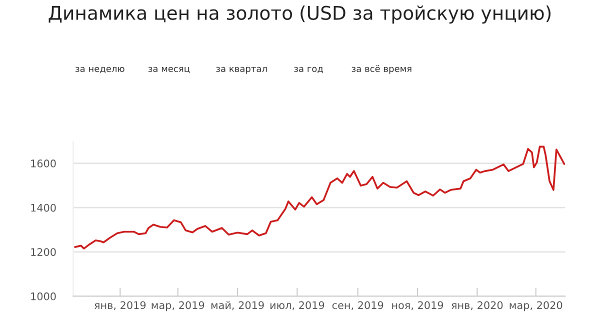 This screenshot has width=600, height=323. What do you see at coordinates (241, 70) in the screenshot?
I see `text: за квартал` at bounding box center [241, 70].